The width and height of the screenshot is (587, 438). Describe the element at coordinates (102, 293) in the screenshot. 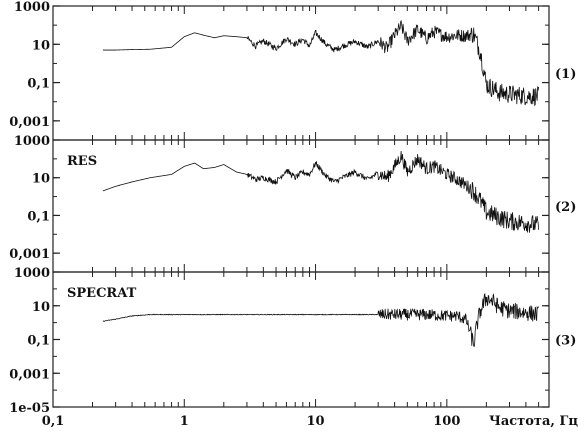

I see `panel-3-trace-name: SPECRAT` at that location.